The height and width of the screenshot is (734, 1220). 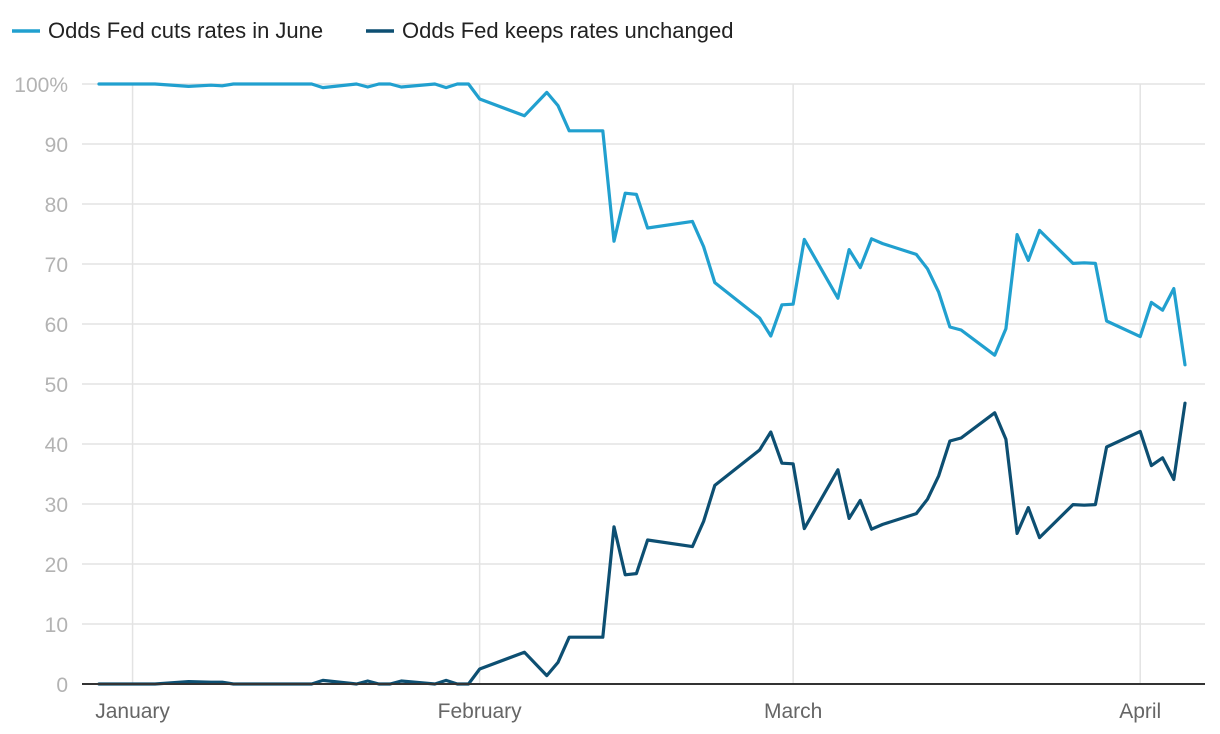 What do you see at coordinates (62, 685) in the screenshot?
I see `y-tick-label: 0` at bounding box center [62, 685].